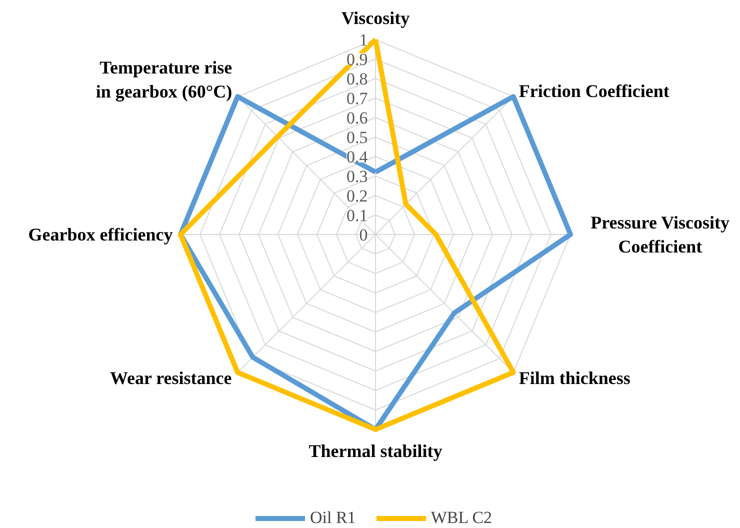 The image size is (740, 528). What do you see at coordinates (660, 234) in the screenshot?
I see `spoke-label: Pressure Viscosity Coefficient` at bounding box center [660, 234].